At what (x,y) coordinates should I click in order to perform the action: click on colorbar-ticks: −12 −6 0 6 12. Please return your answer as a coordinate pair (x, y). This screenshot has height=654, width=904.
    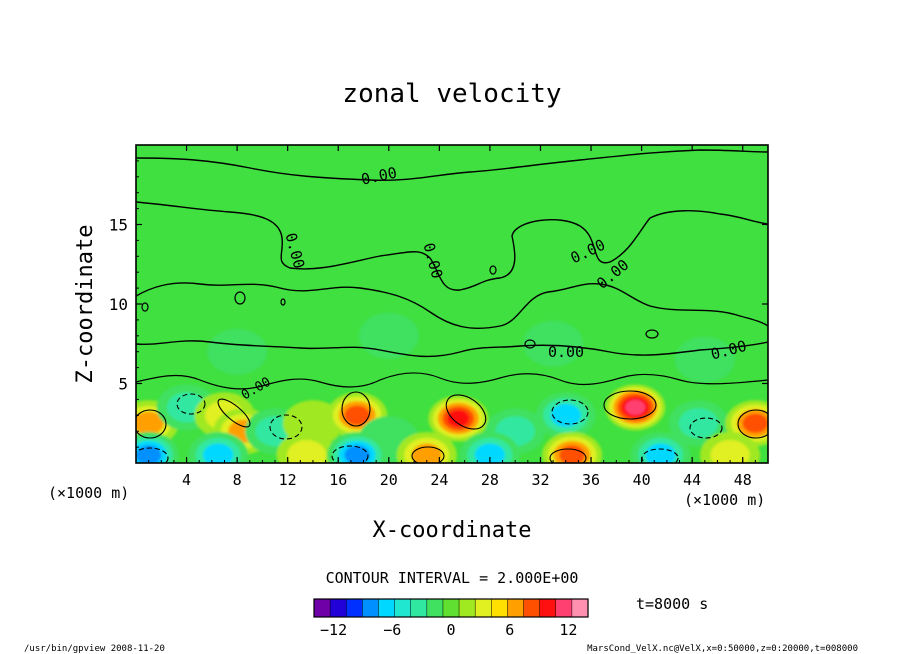
    Looking at the image, I should click on (448, 630).